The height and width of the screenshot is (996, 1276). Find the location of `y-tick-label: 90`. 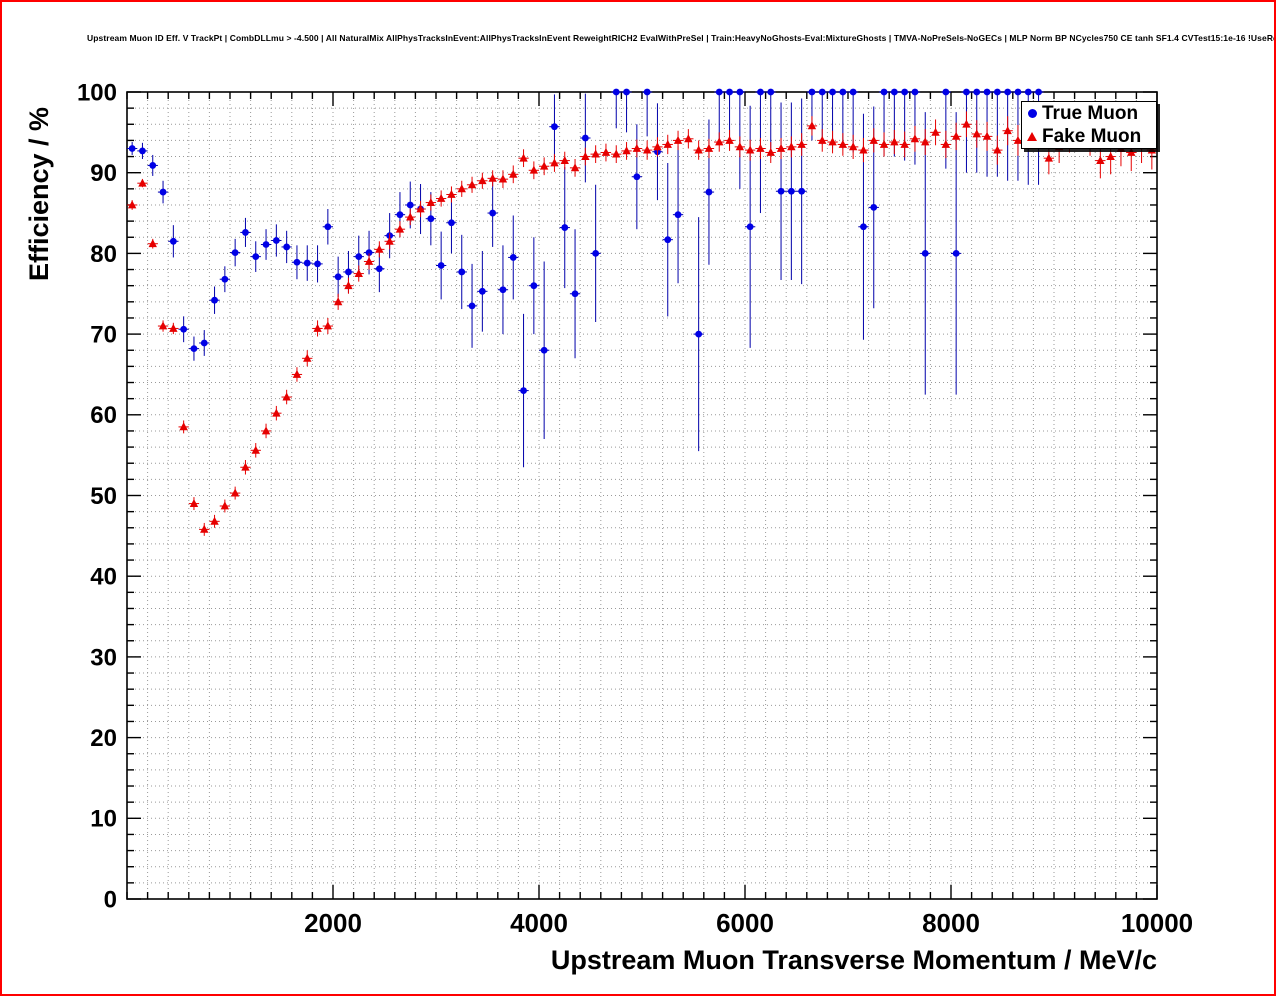

y-tick-label: 90 is located at coordinates (103, 173).